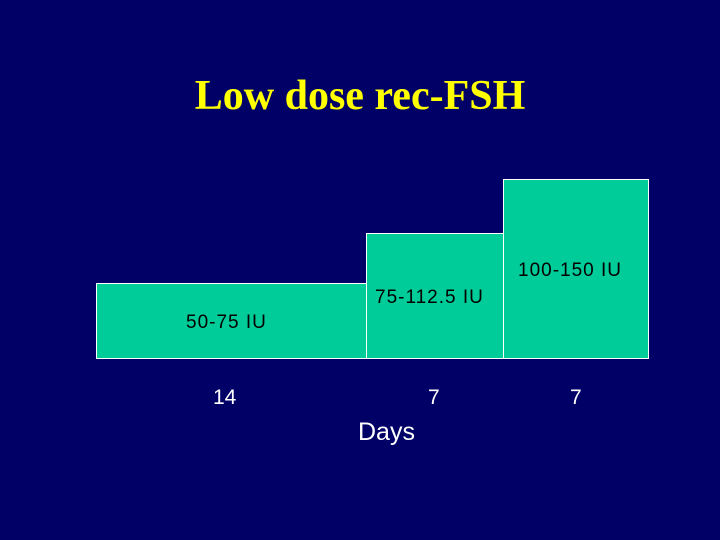 The image size is (720, 540). Describe the element at coordinates (386, 432) in the screenshot. I see `days-axis-label: Days` at that location.